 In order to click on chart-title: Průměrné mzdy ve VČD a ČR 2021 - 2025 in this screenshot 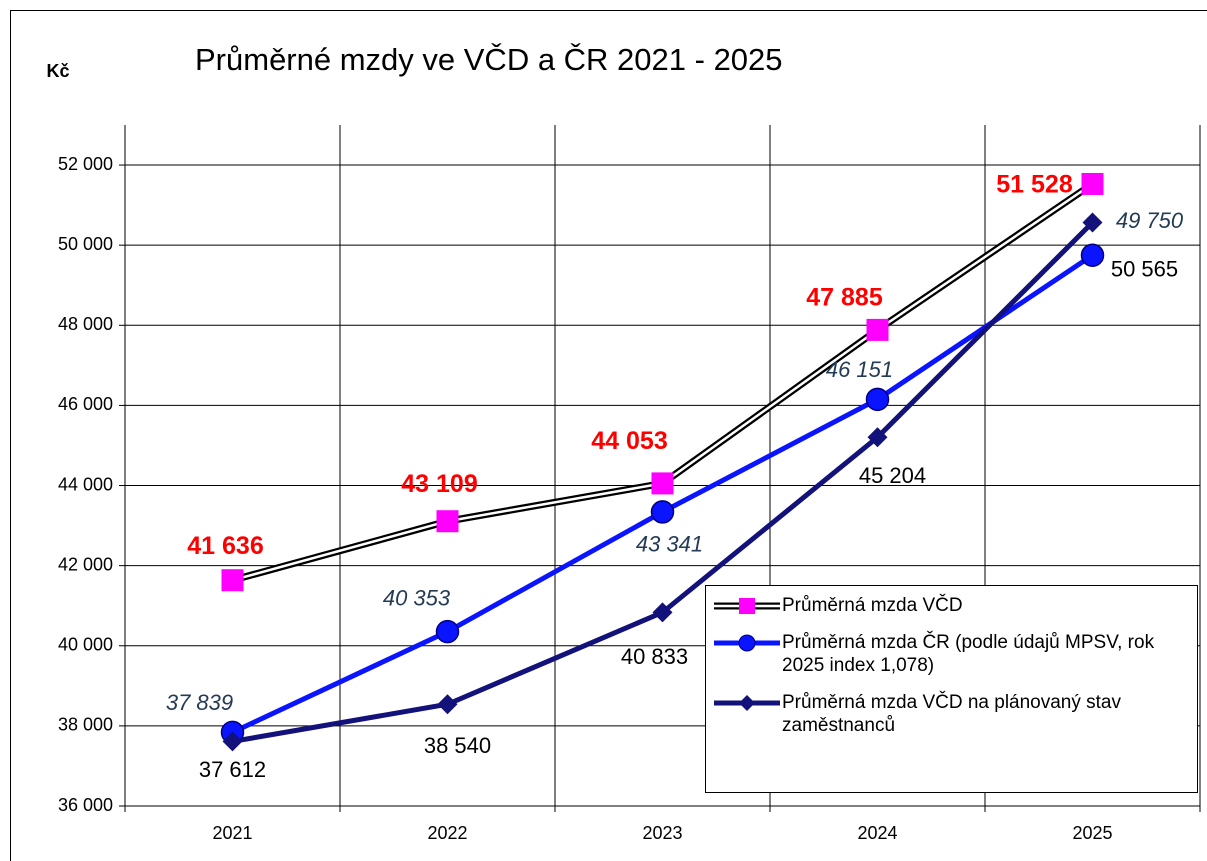, I will do `click(489, 59)`.